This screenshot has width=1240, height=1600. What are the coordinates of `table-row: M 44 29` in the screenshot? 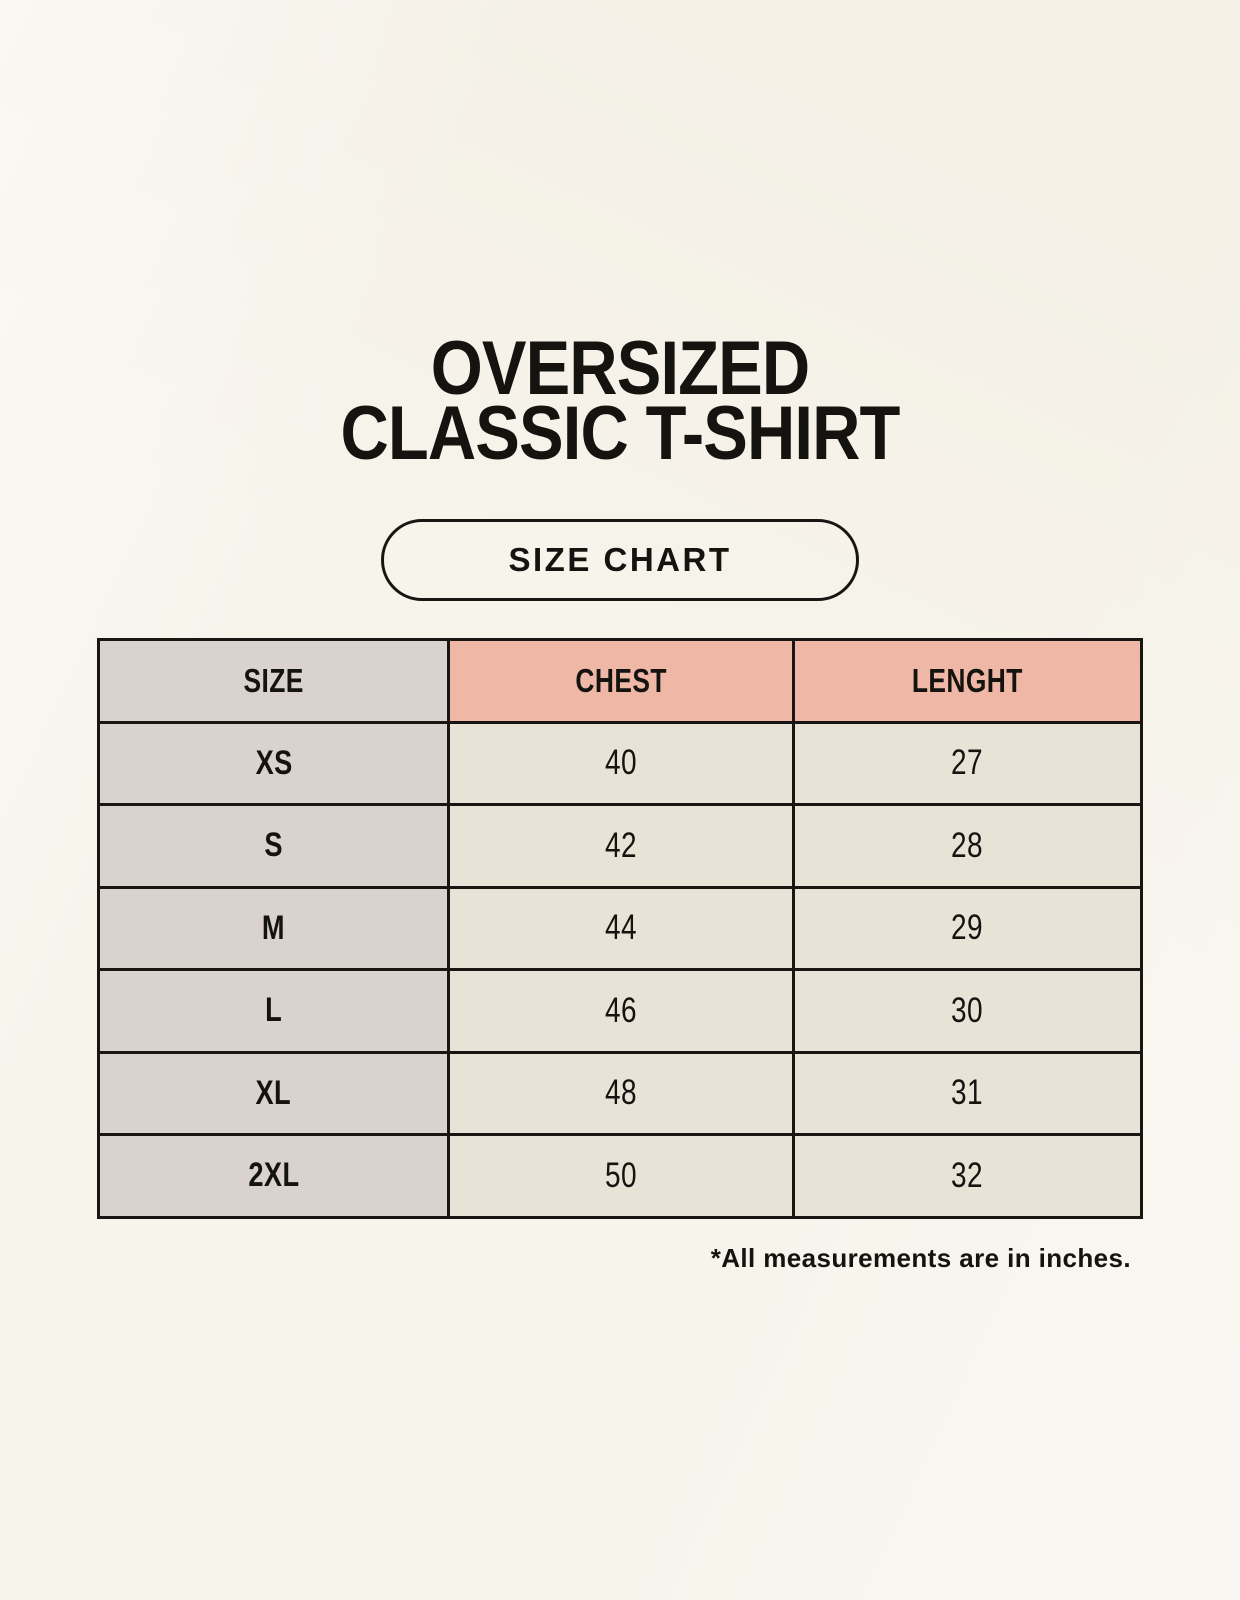 It's located at (620, 928).